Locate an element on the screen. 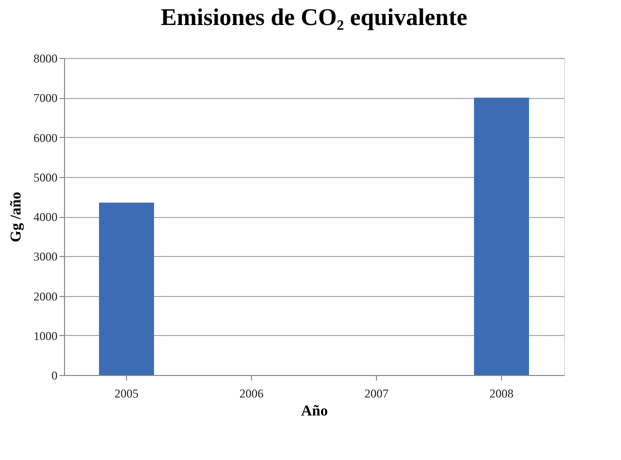  y-tick-label: 0 is located at coordinates (55, 375).